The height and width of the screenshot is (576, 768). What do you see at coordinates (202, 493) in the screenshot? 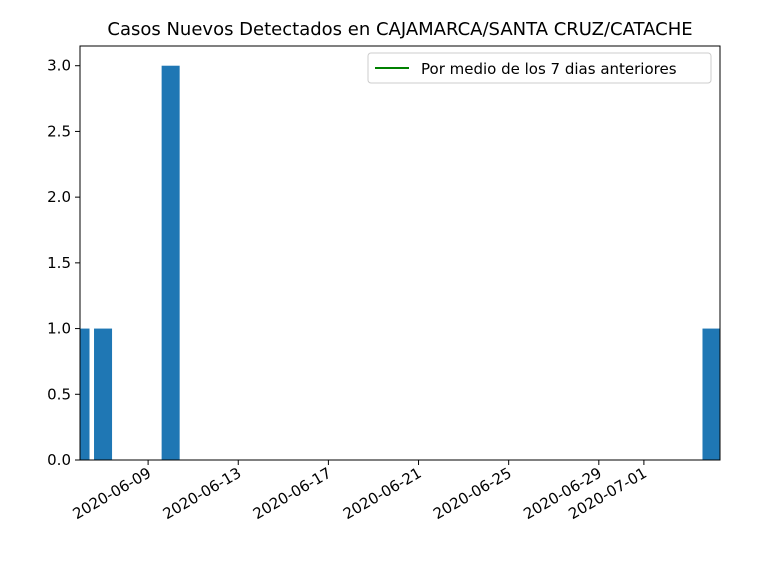
I see `x-tick-label: 2020-06-13` at bounding box center [202, 493].